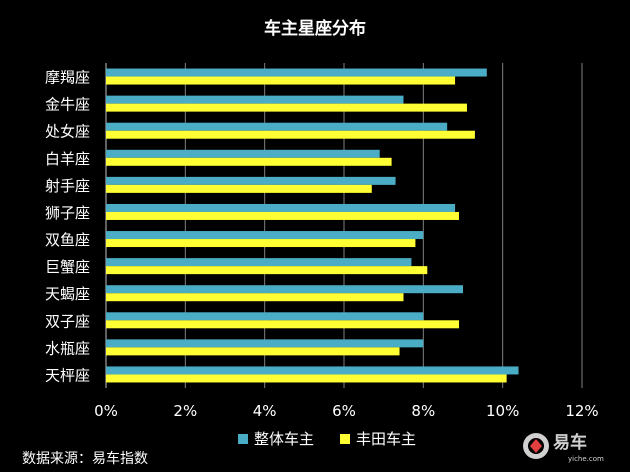  I want to click on legend-swatch-overall, so click(243, 438).